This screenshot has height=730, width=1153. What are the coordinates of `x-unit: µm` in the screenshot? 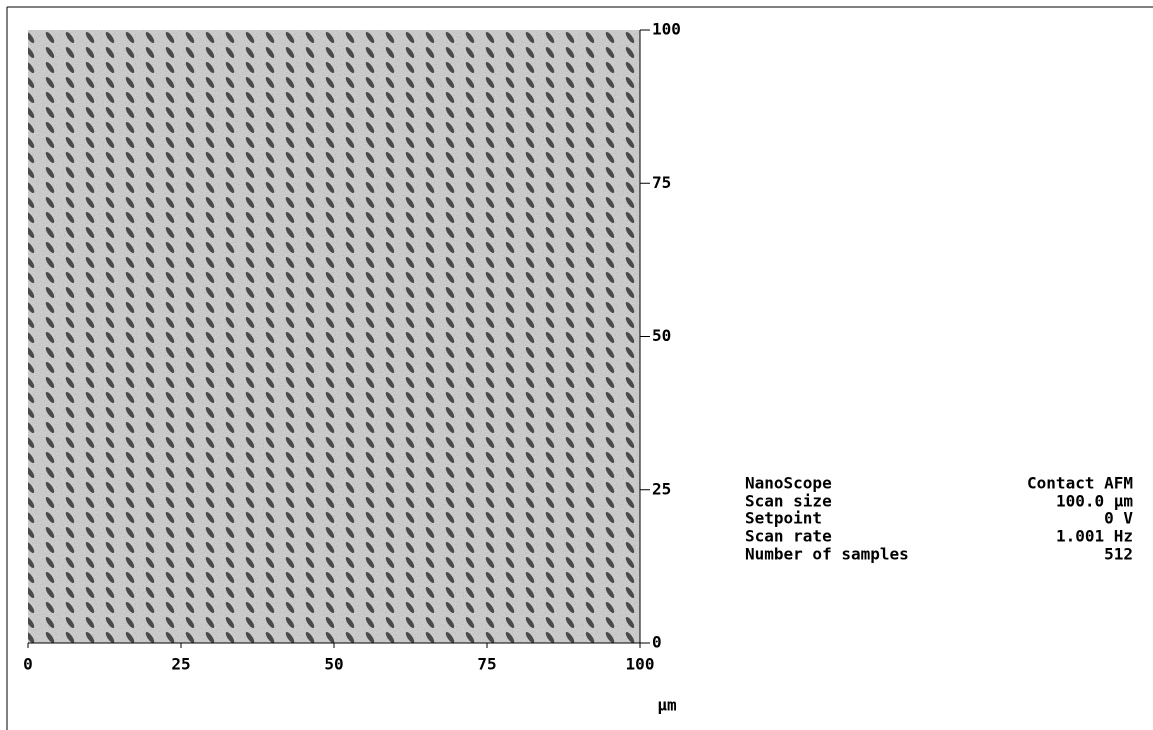 It's located at (667, 705).